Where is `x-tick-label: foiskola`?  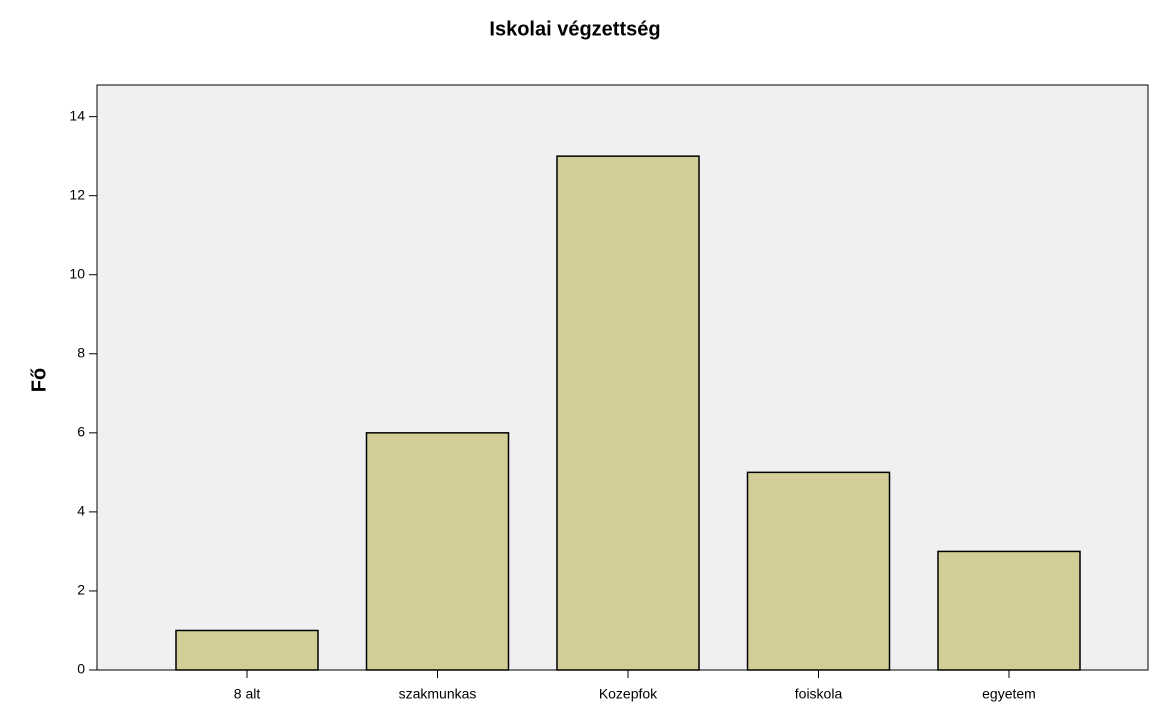
x-tick-label: foiskola is located at coordinates (819, 694).